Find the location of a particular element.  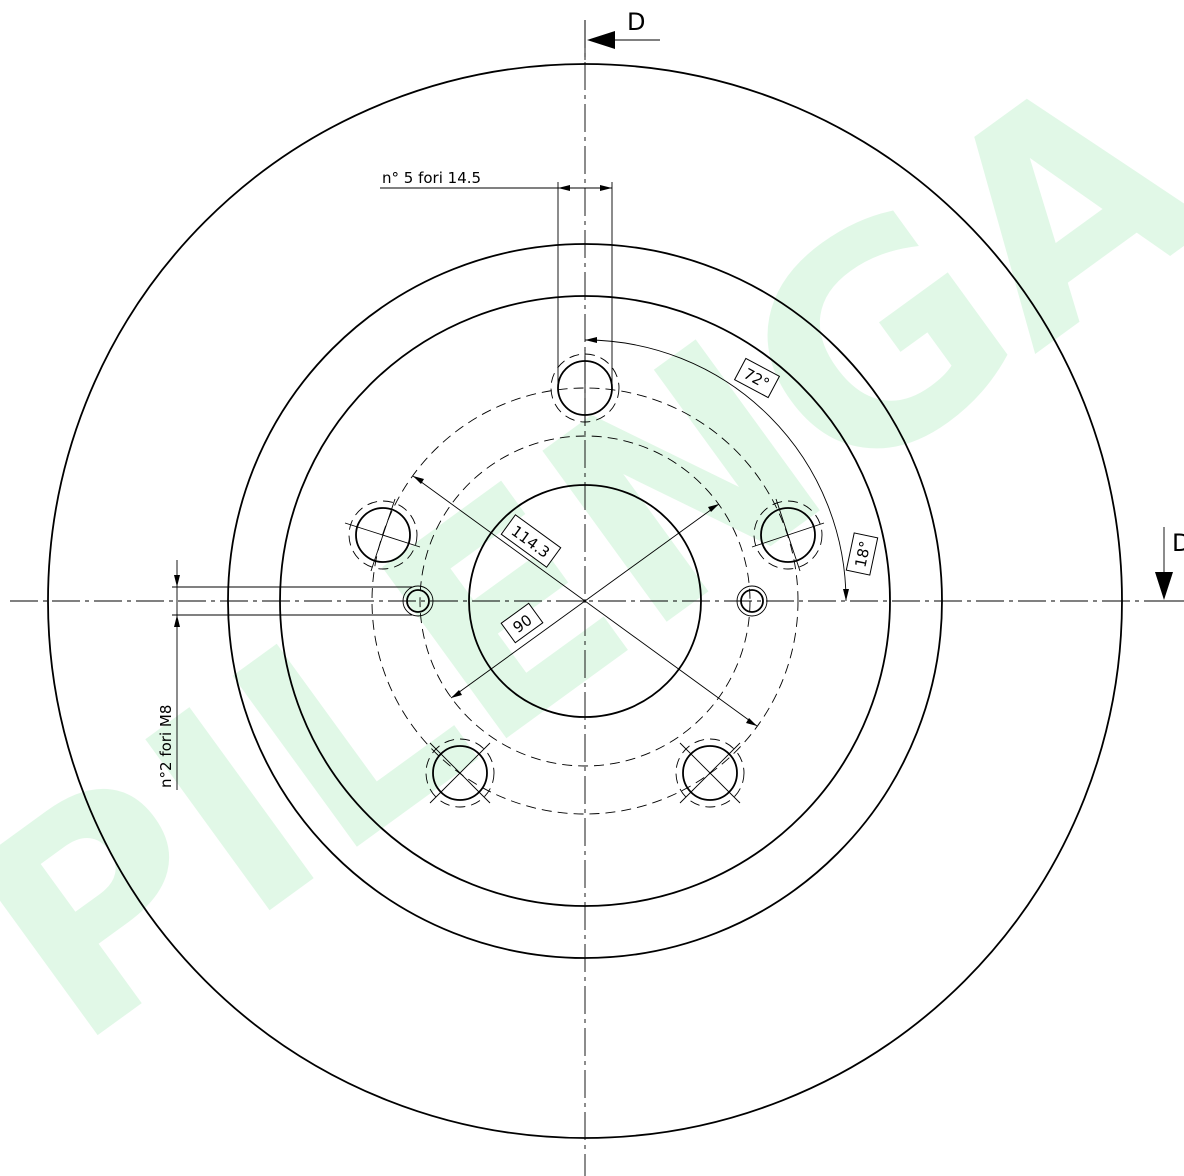

bolt-circle-pcd is located at coordinates (585, 601).